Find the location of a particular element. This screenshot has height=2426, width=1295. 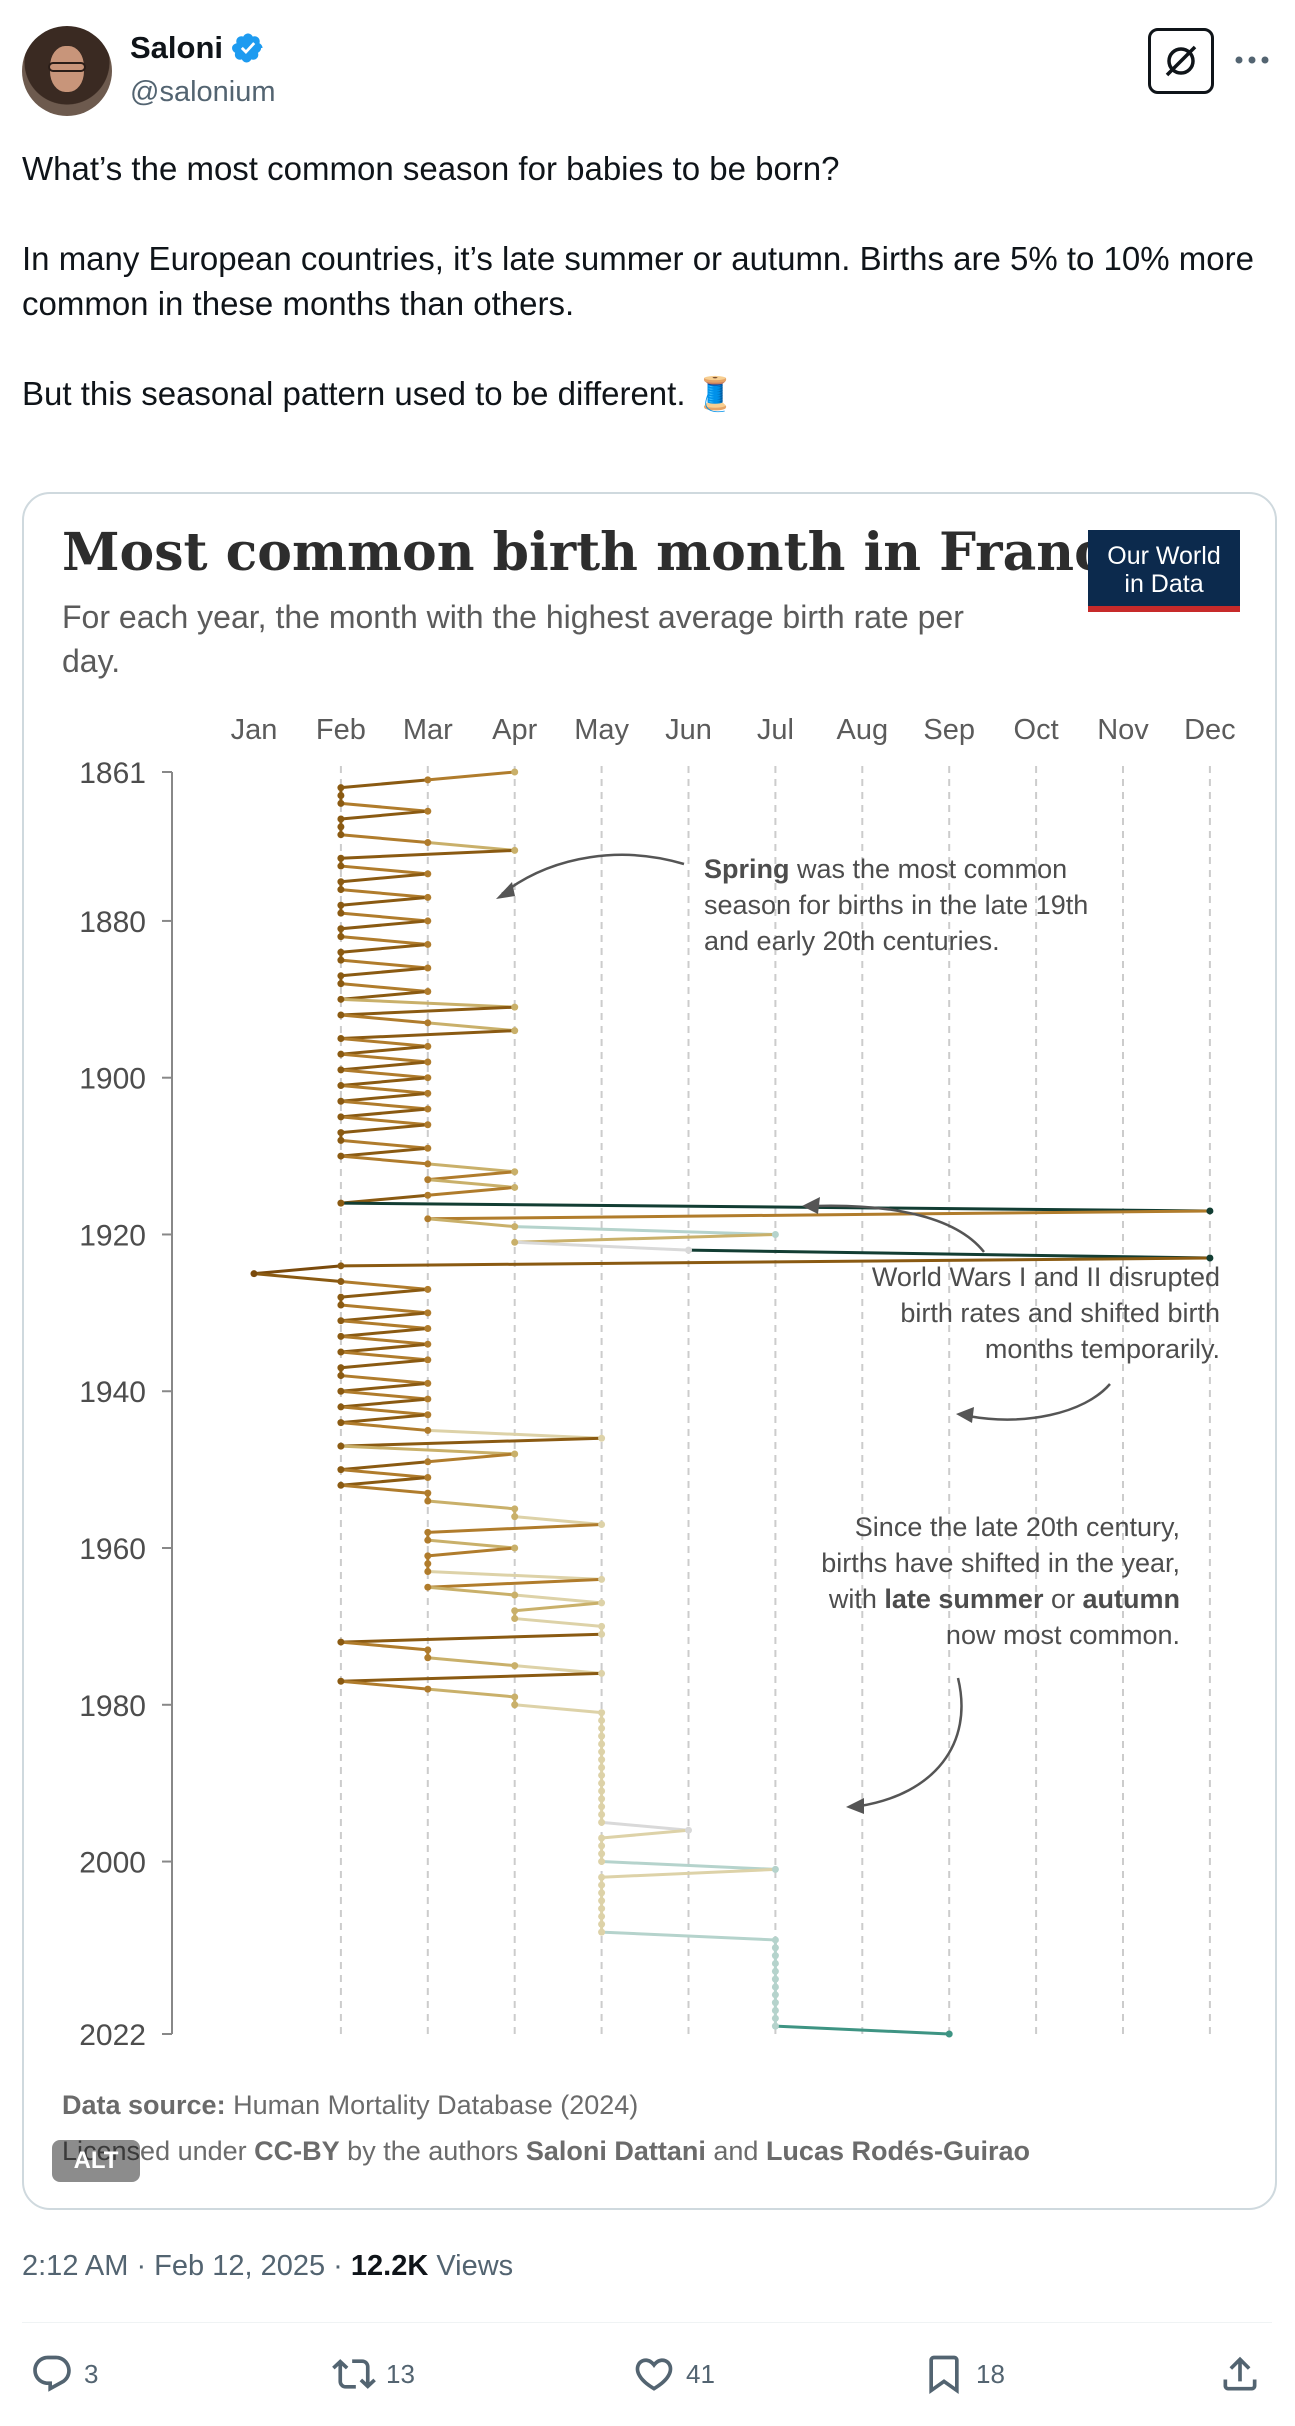

year-tick-label: 2022 is located at coordinates (112, 2035).